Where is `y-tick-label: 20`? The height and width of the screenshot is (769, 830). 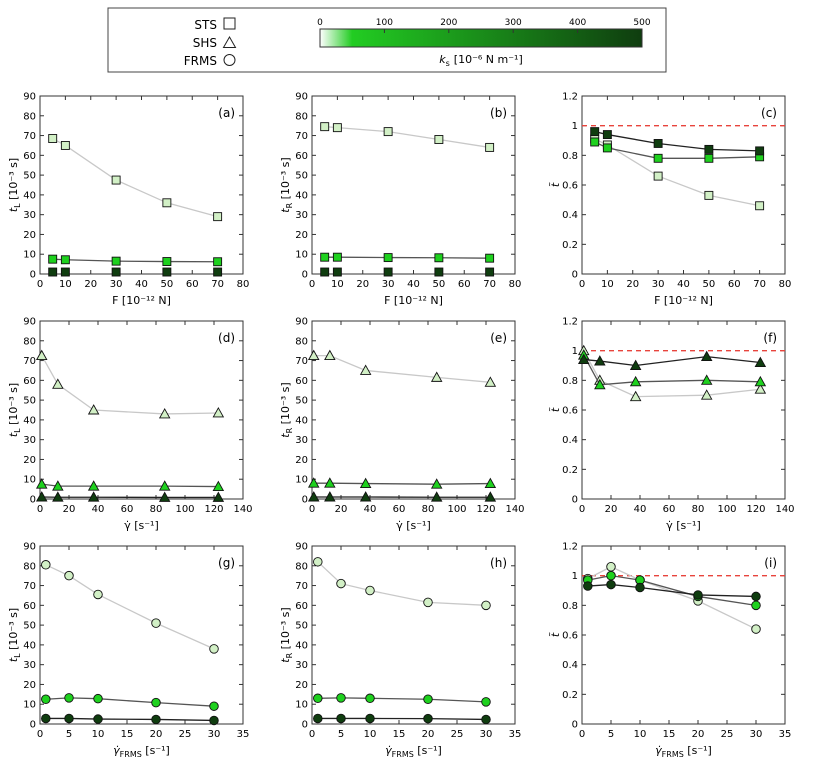 y-tick-label: 20 is located at coordinates (301, 460).